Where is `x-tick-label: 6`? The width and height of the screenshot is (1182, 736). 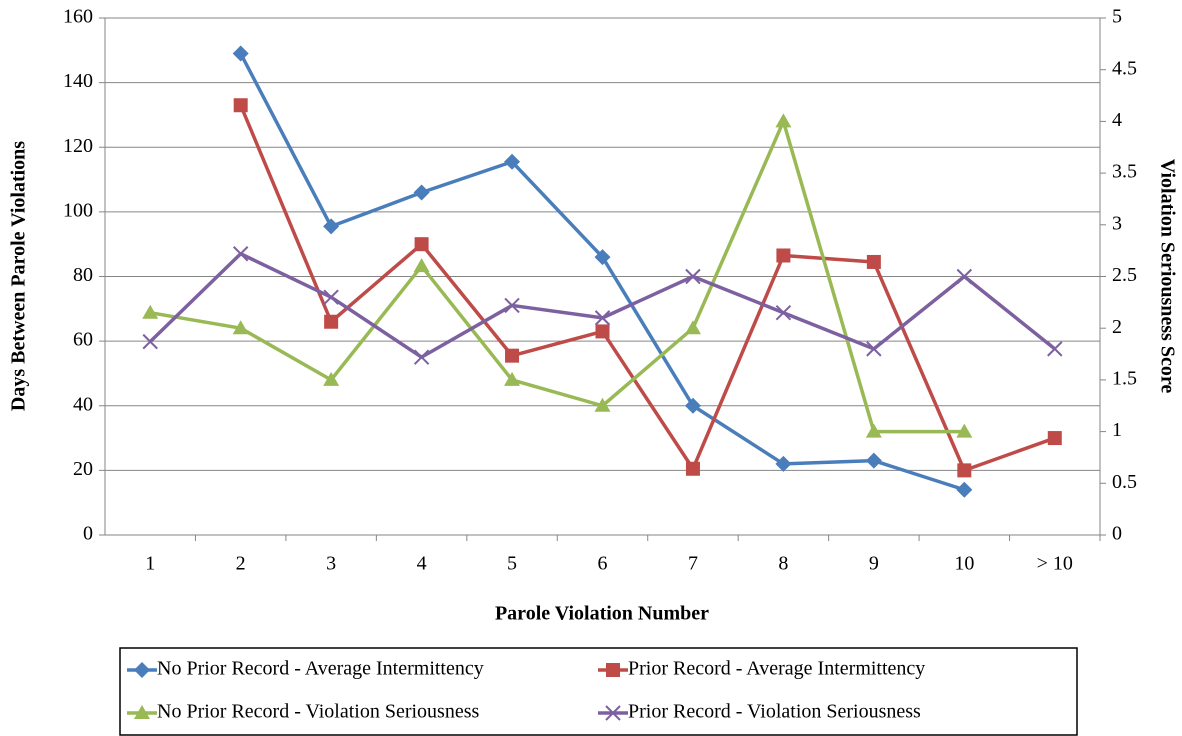
x-tick-label: 6 is located at coordinates (603, 564).